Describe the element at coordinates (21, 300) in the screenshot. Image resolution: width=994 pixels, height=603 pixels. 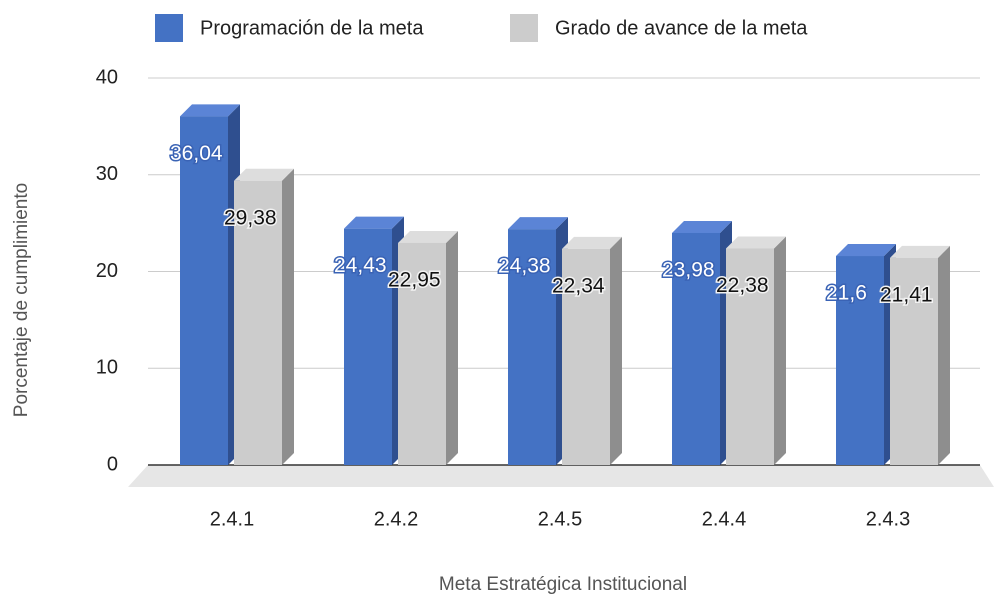
I see `y-axis-title: Porcentaje de cumplimiento` at that location.